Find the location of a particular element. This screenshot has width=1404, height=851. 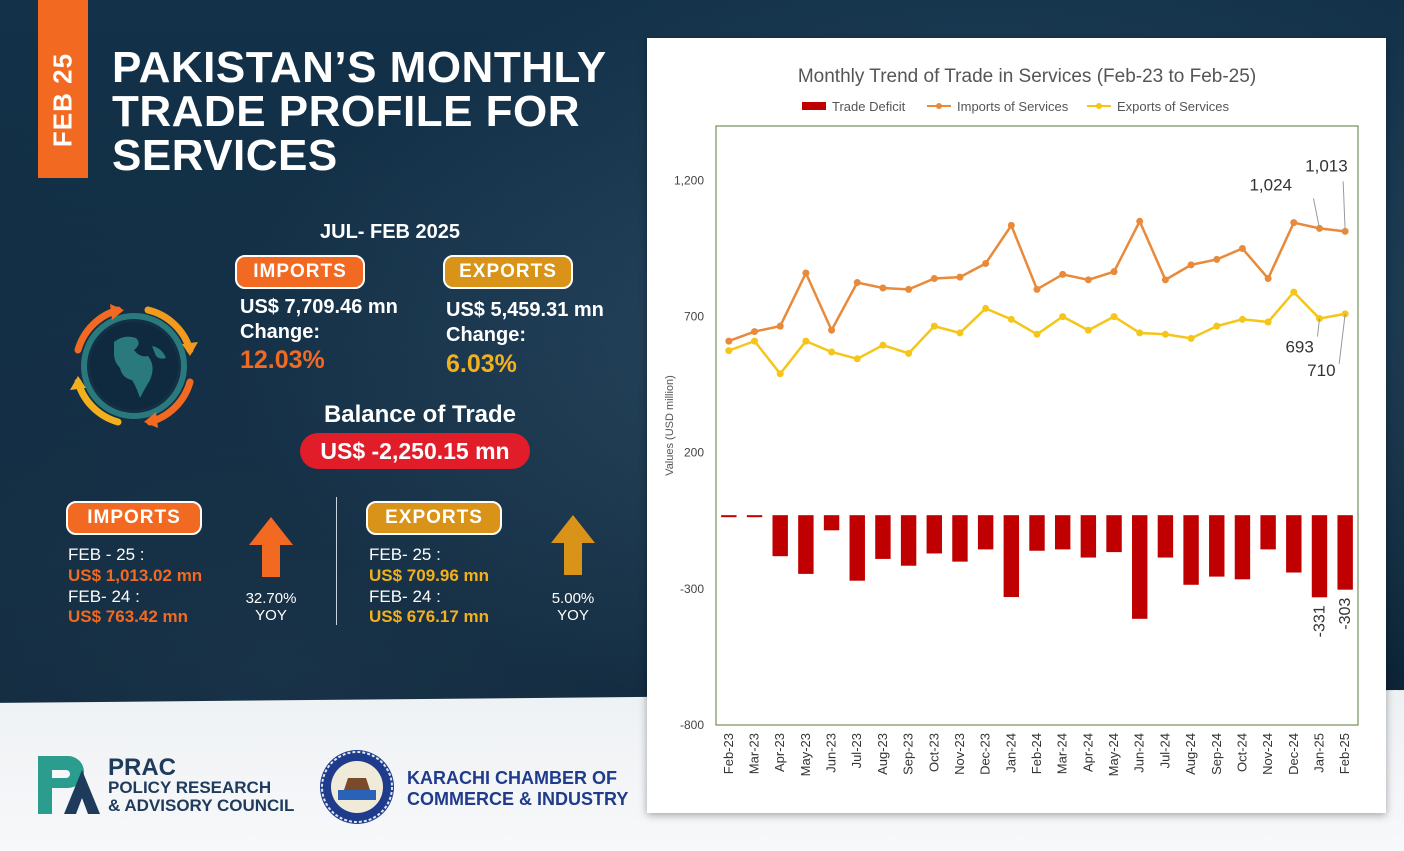

x-tick-label: Dec-24 is located at coordinates (1293, 754).